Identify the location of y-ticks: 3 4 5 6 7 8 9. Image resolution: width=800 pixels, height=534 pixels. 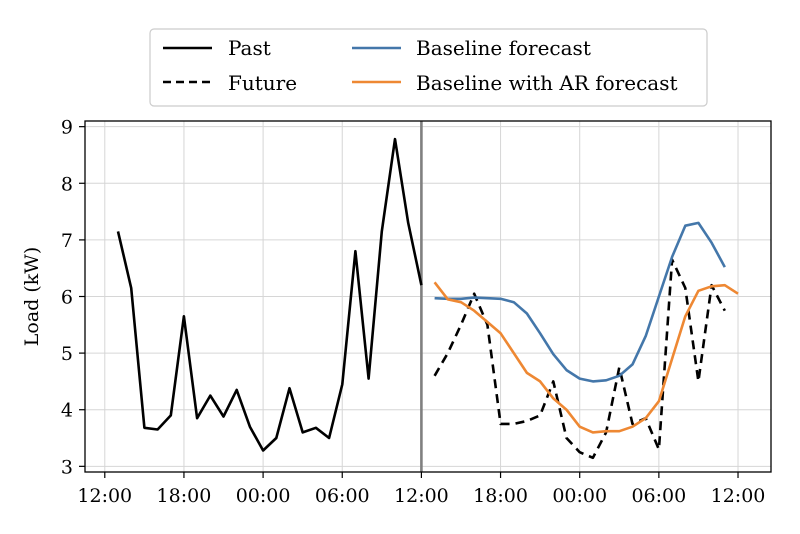
(73, 297).